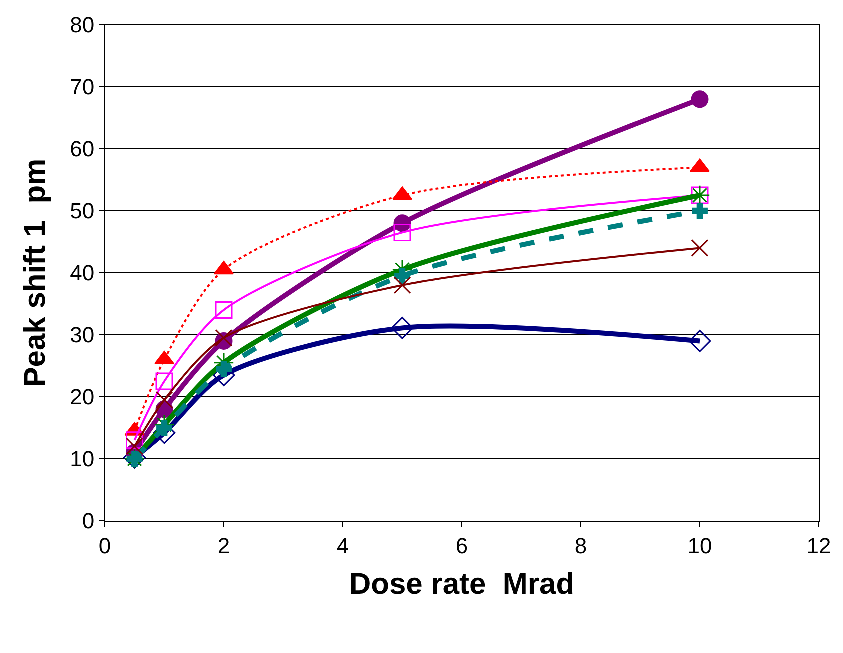  I want to click on x-tick-label: 2, so click(224, 545).